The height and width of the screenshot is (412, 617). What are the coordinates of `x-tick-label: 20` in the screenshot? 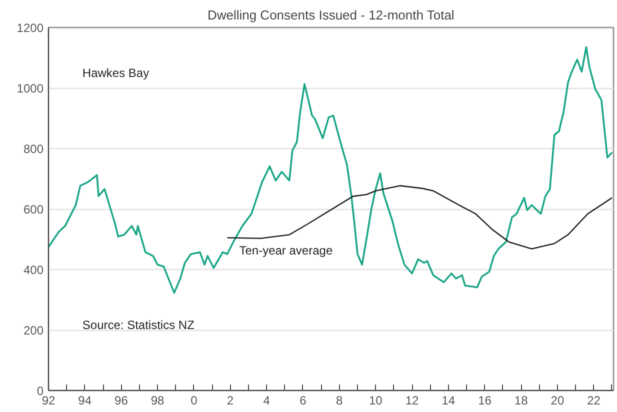 It's located at (557, 401).